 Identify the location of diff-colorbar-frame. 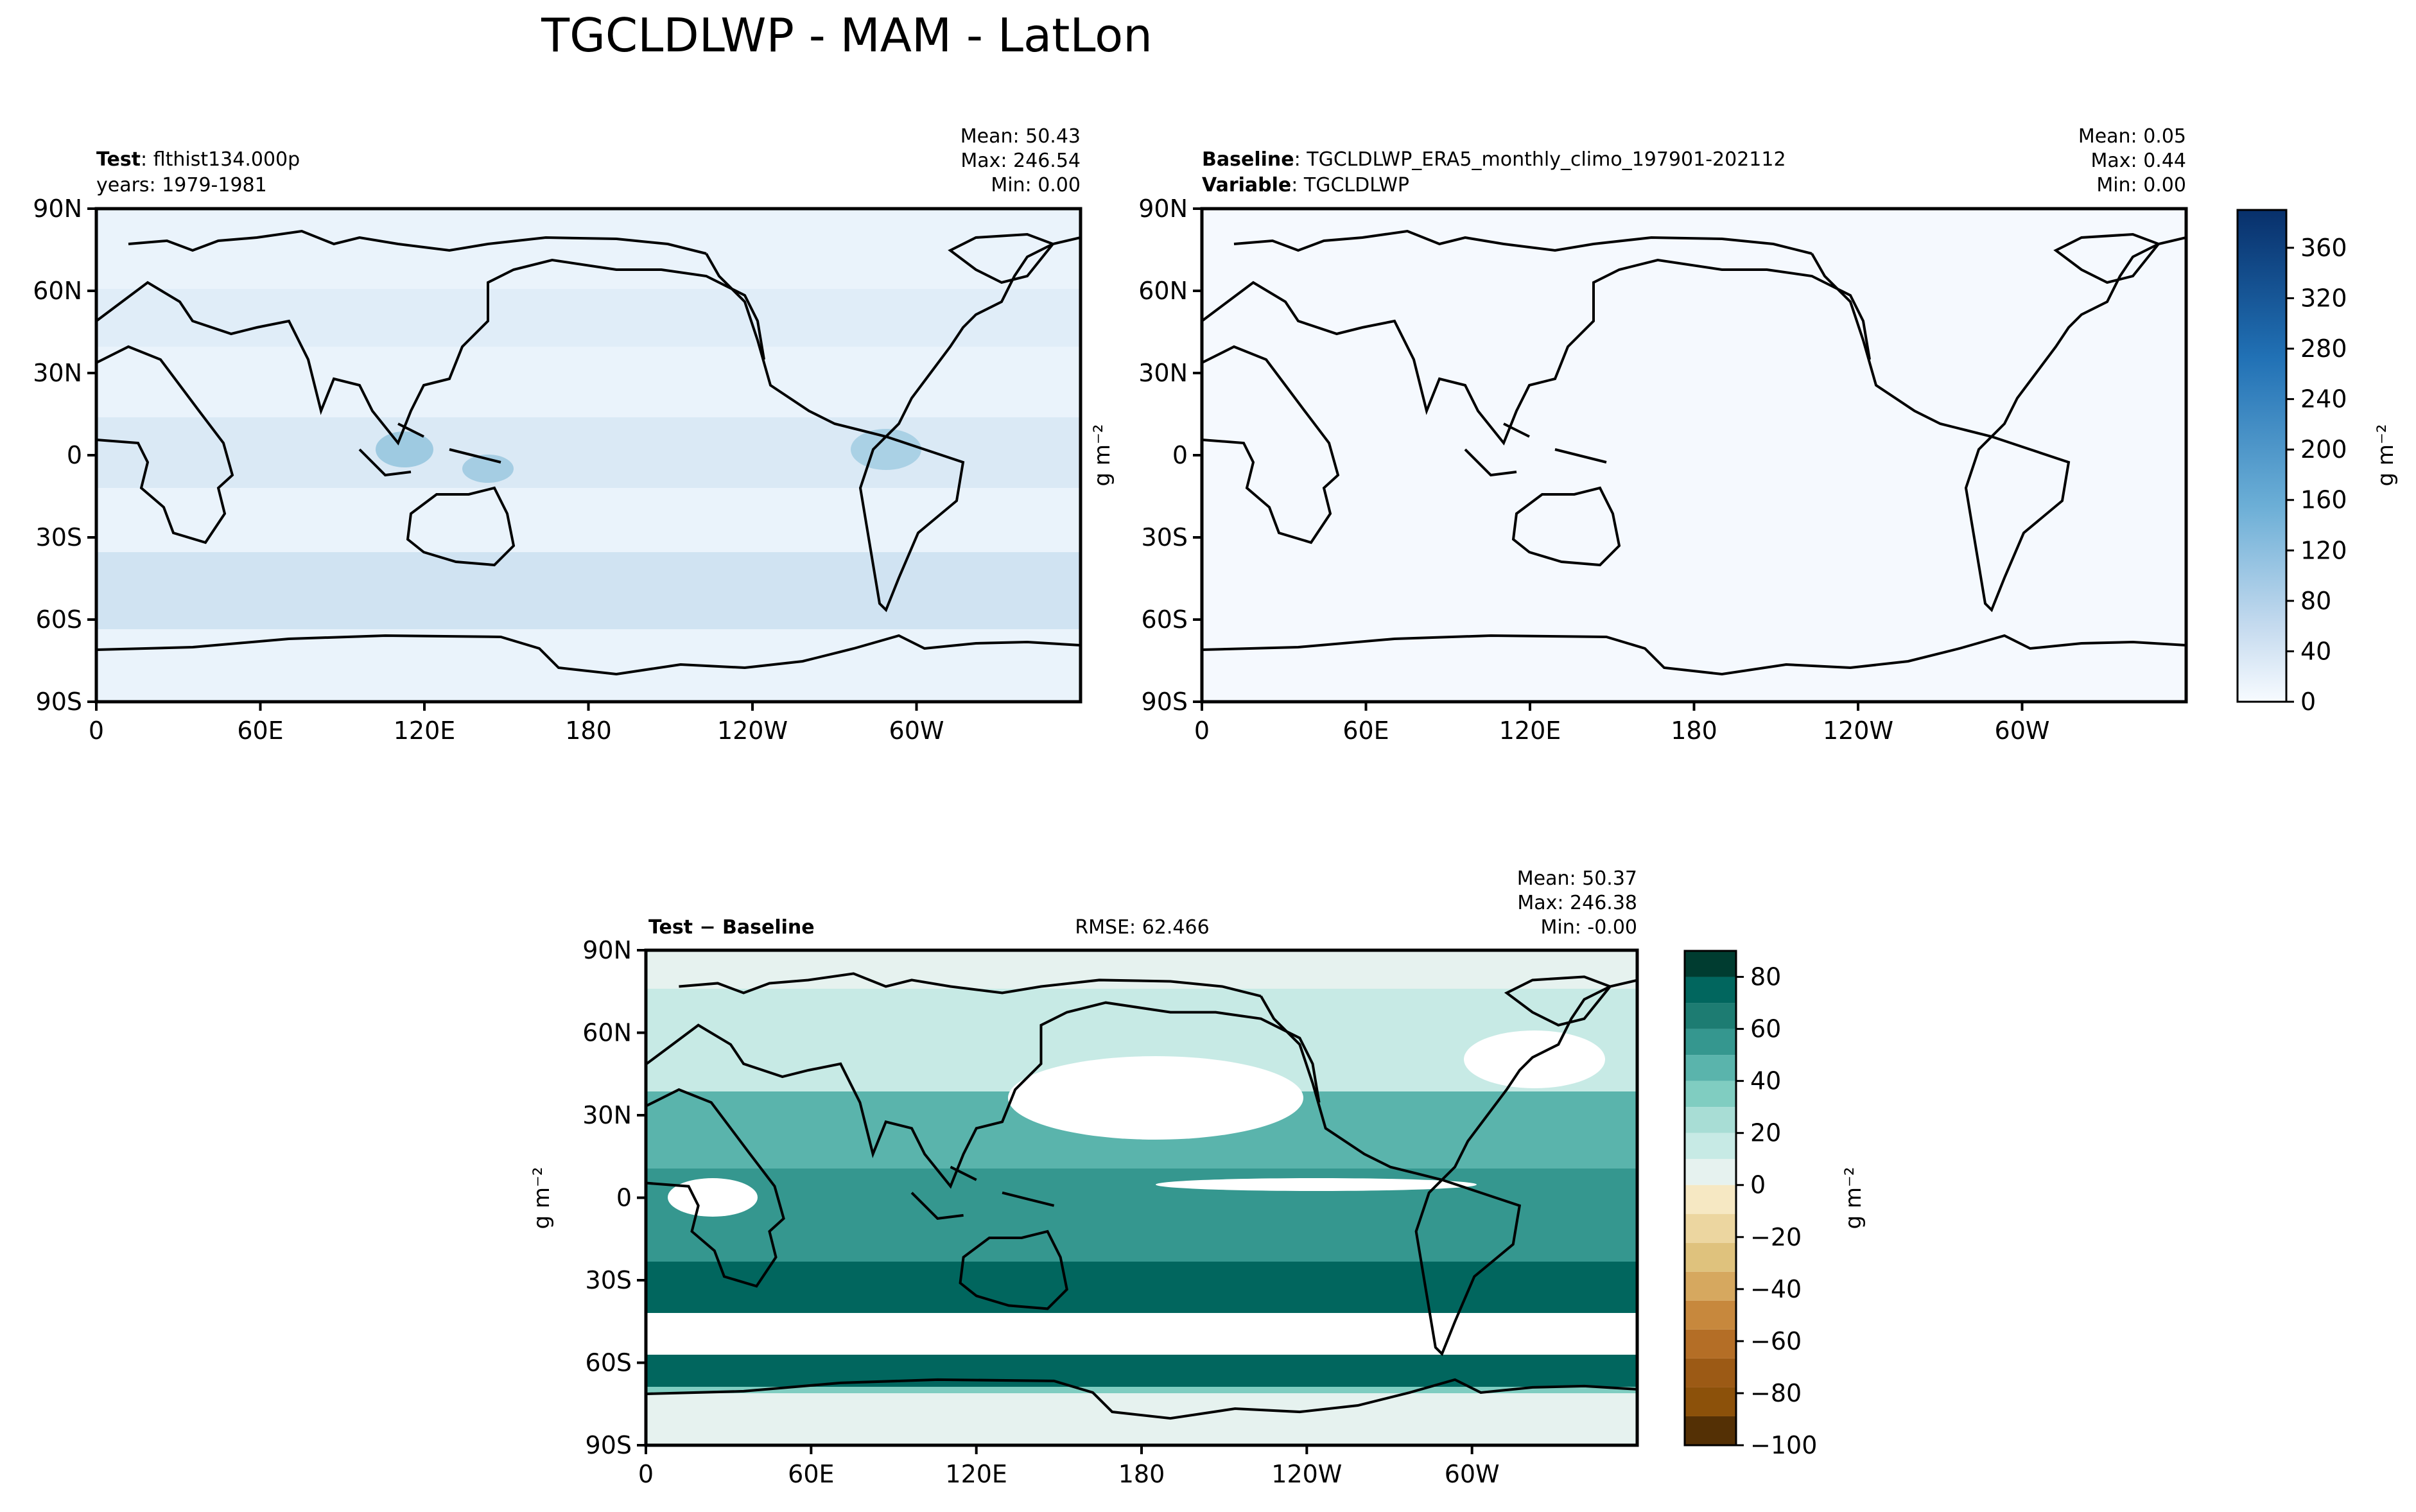
(1710, 1198).